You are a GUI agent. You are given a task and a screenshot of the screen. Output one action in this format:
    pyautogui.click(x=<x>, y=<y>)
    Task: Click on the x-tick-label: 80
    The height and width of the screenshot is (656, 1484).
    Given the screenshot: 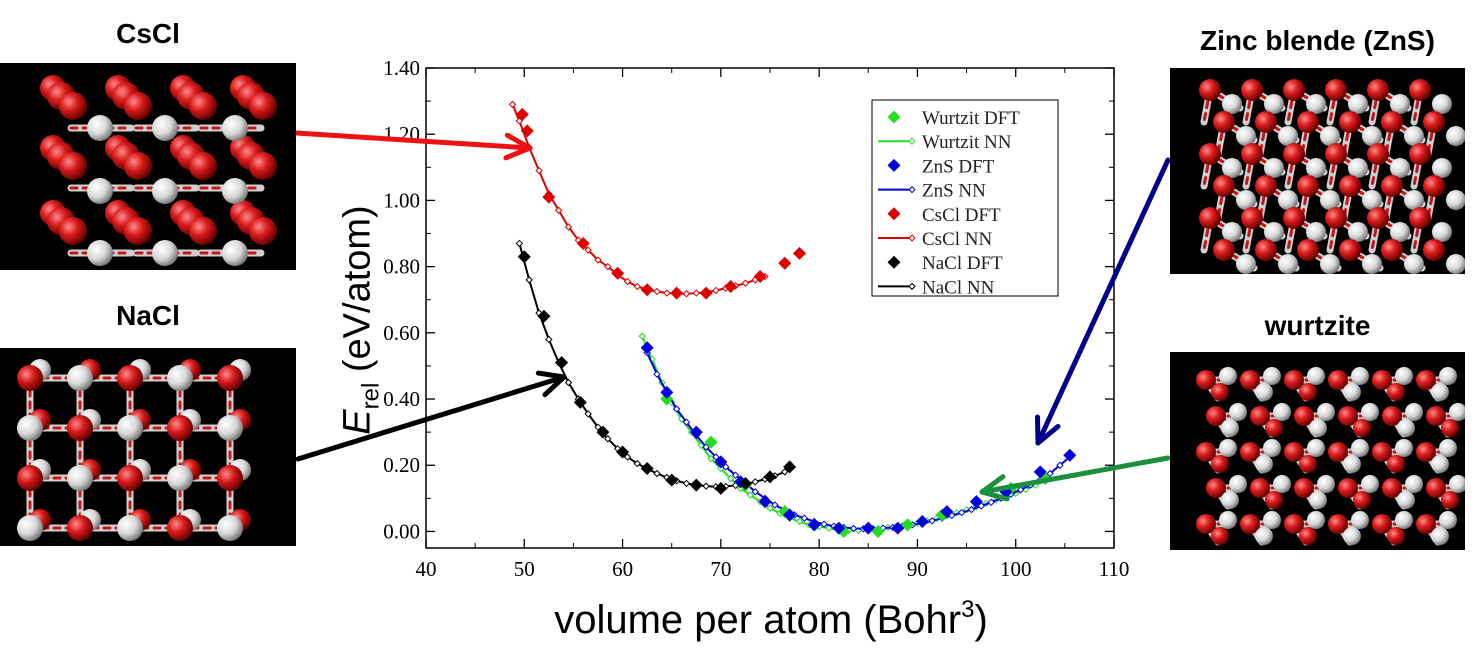 What is the action you would take?
    pyautogui.click(x=819, y=569)
    